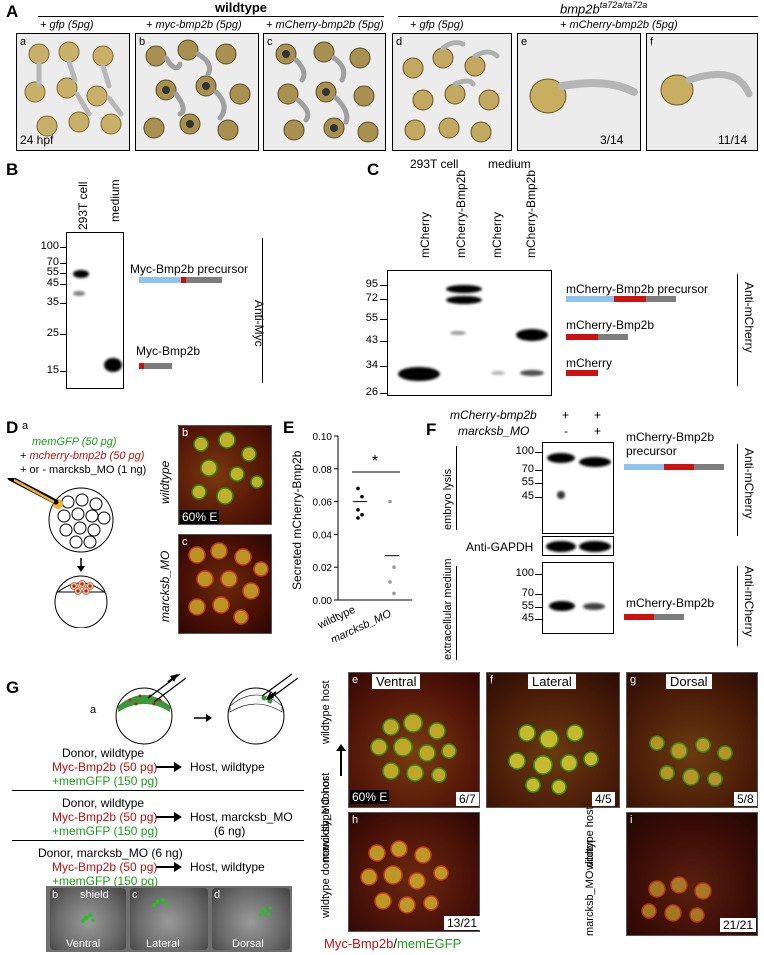 The width and height of the screenshot is (764, 955). What do you see at coordinates (552, 681) in the screenshot?
I see `panel-g-head-lateral: Lateral` at bounding box center [552, 681].